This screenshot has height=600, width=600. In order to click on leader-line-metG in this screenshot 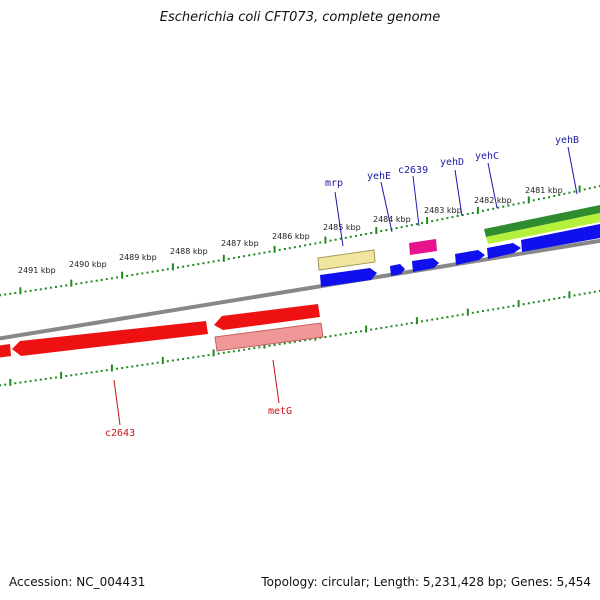, I will do `click(276, 381)`.